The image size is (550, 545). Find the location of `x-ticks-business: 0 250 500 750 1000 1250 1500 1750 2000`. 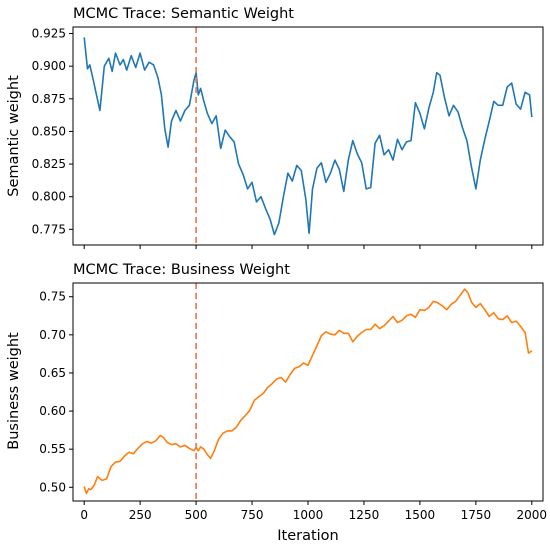

x-ticks-business: 0 250 500 750 1000 1250 1500 1750 2000 is located at coordinates (313, 511).